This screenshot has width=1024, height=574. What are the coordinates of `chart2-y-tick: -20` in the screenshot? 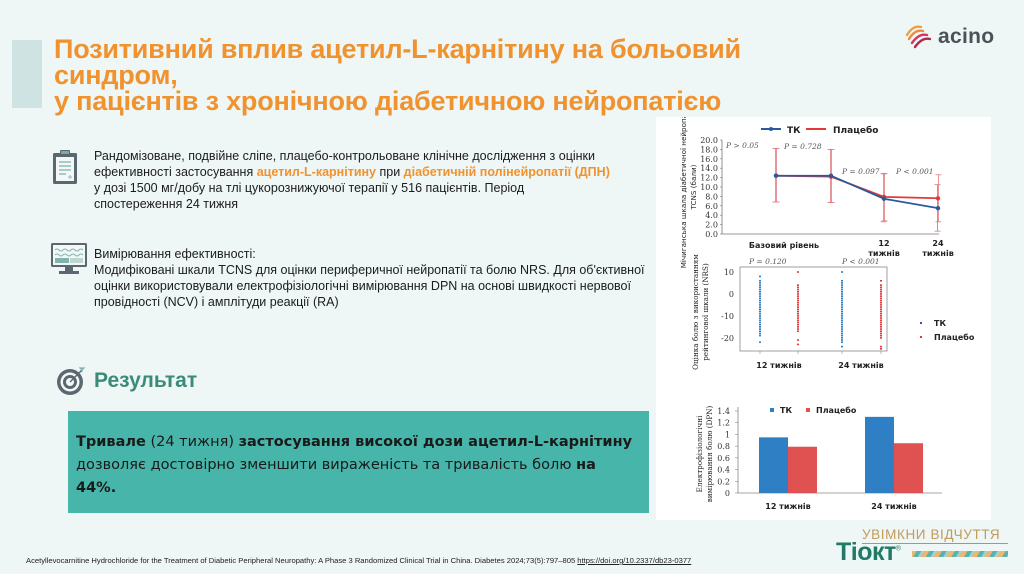 It's located at (727, 338).